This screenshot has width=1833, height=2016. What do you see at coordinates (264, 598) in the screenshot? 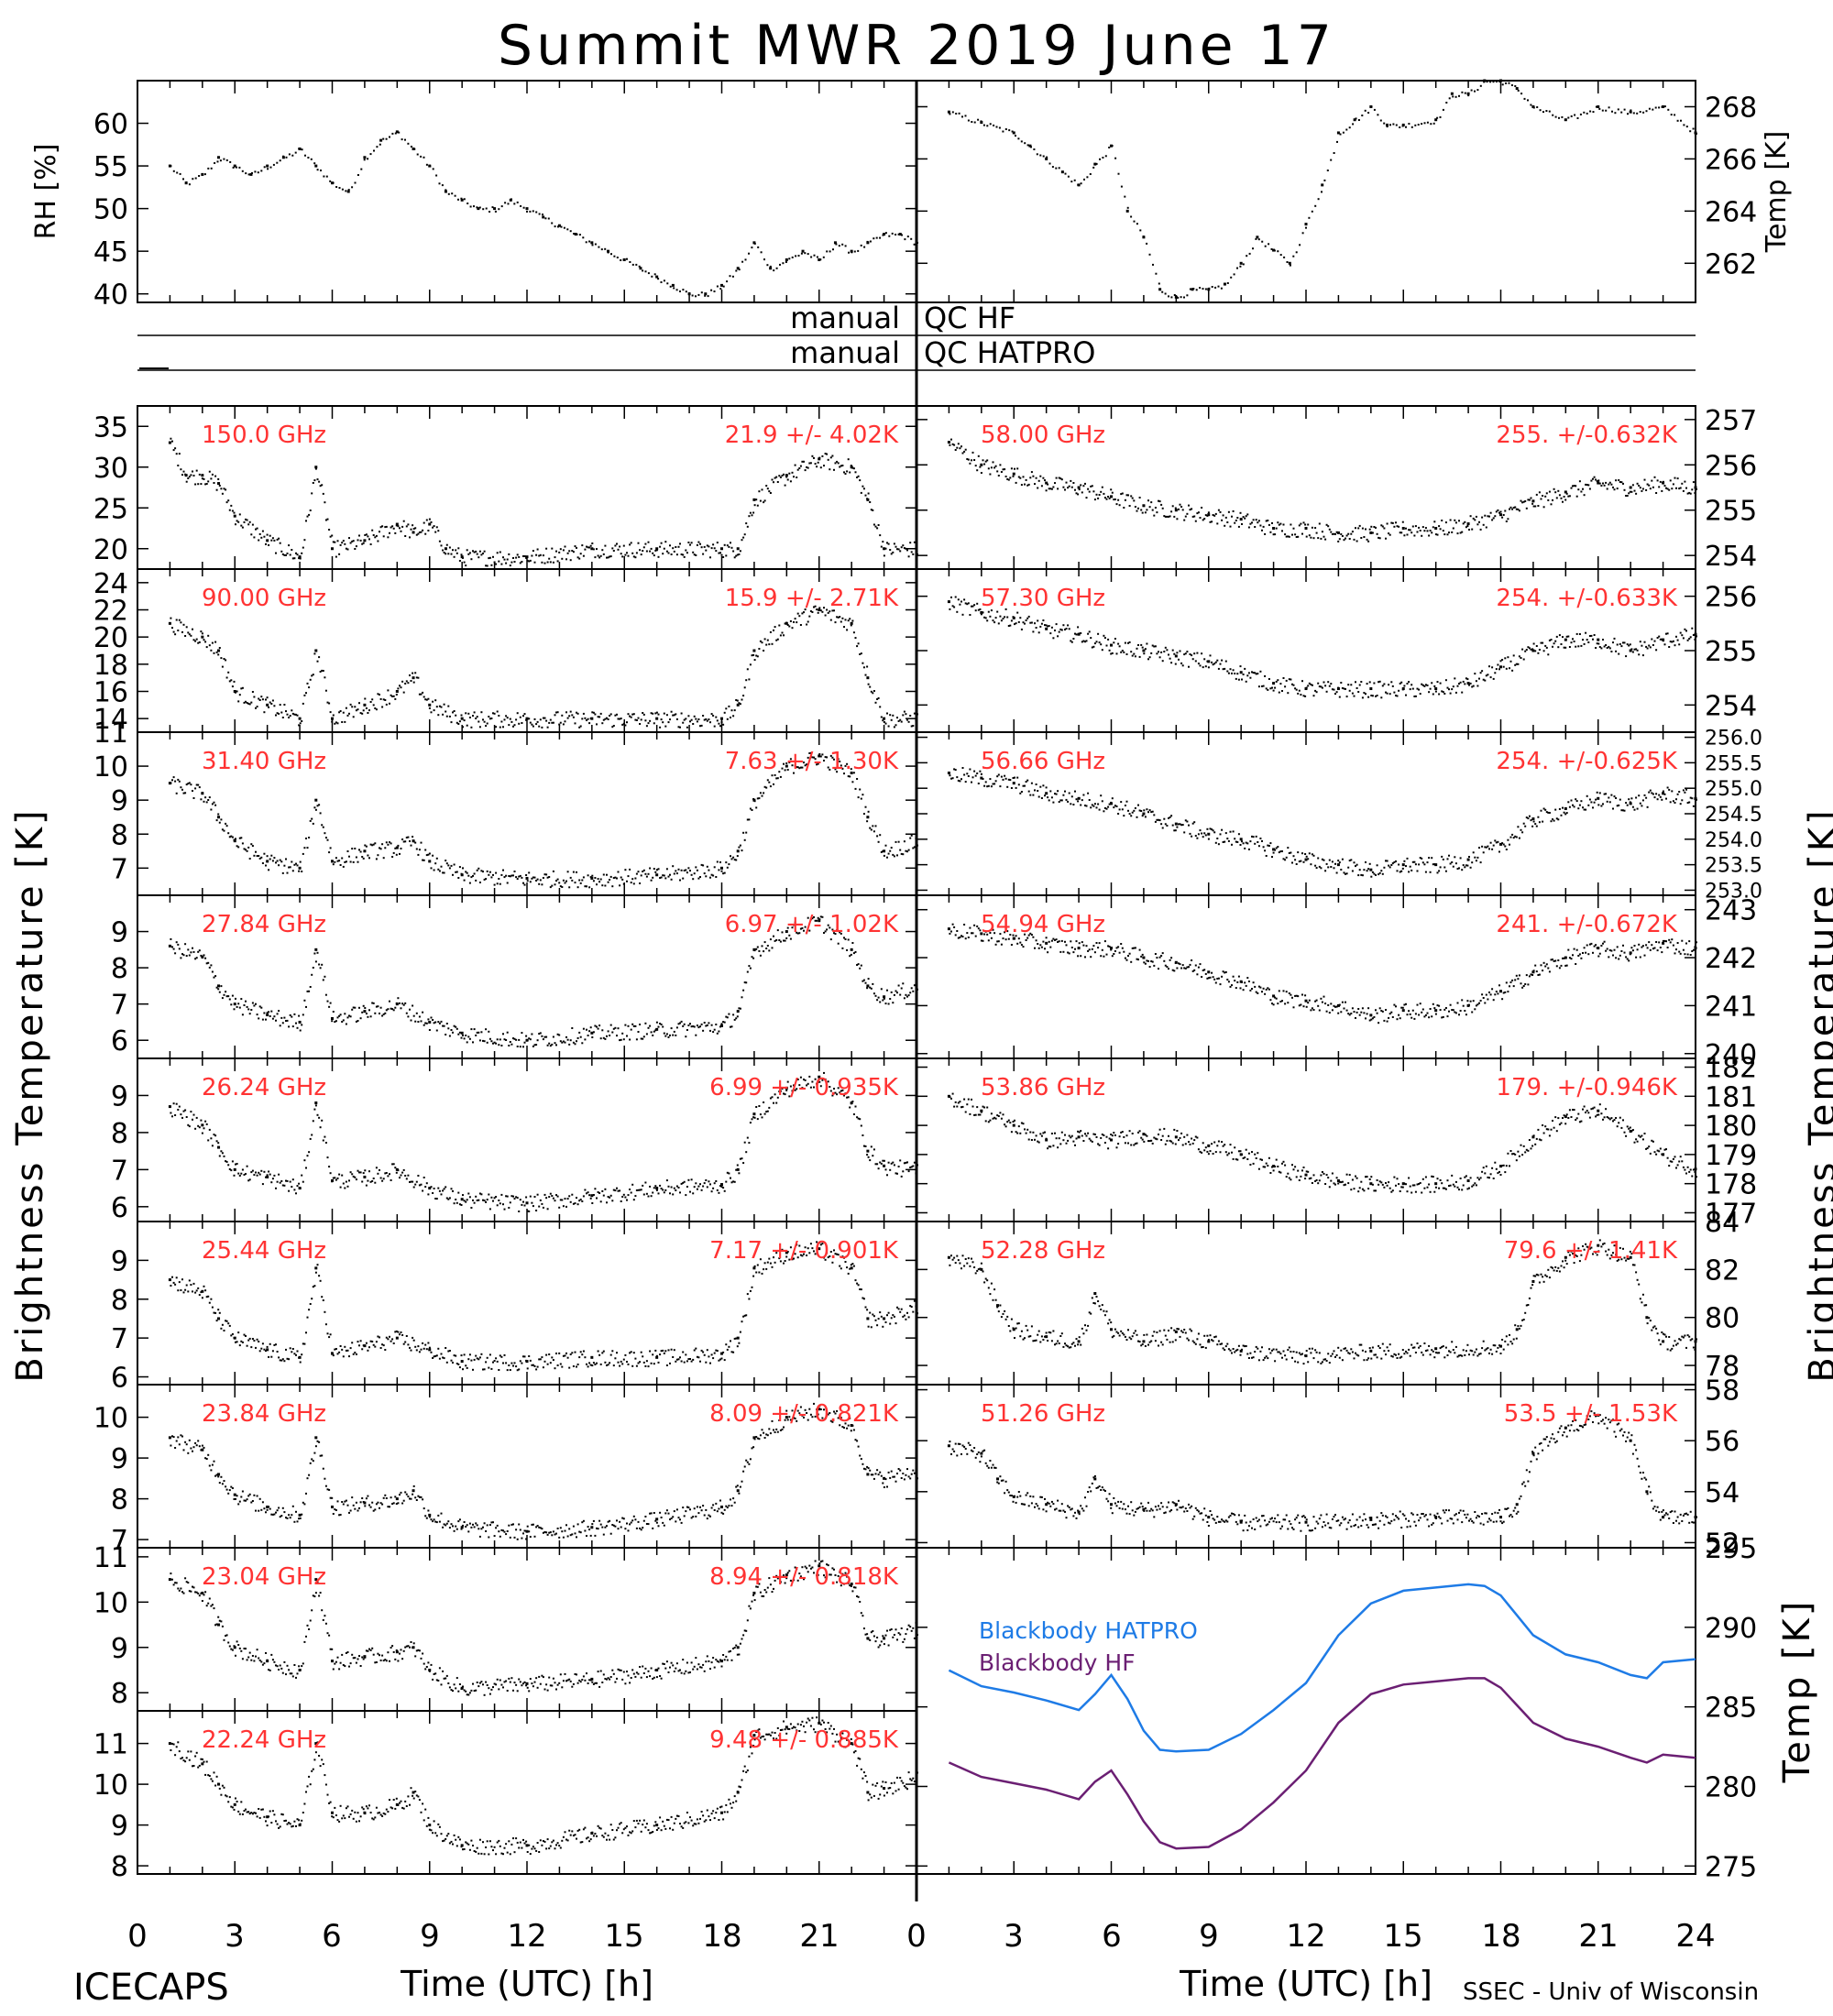
I see `channel-label: 90.00 GHz` at bounding box center [264, 598].